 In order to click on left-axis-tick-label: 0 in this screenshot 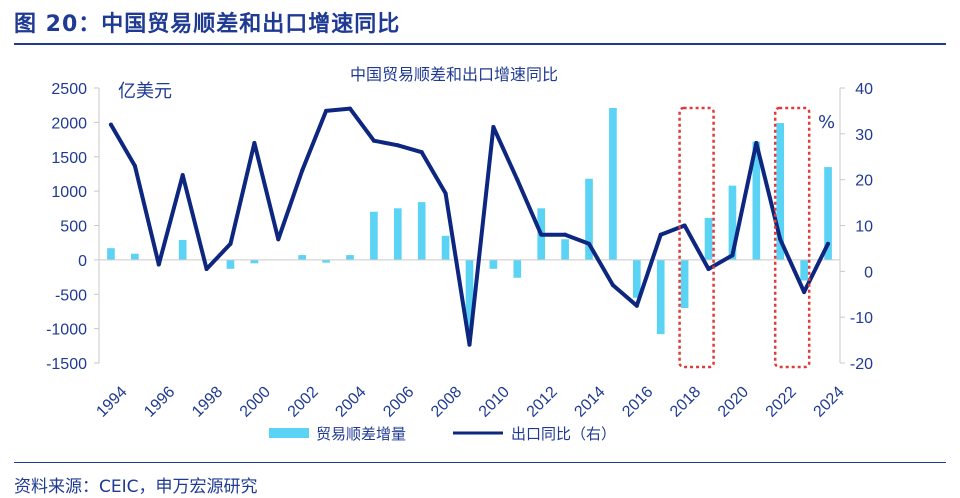, I will do `click(82, 261)`.